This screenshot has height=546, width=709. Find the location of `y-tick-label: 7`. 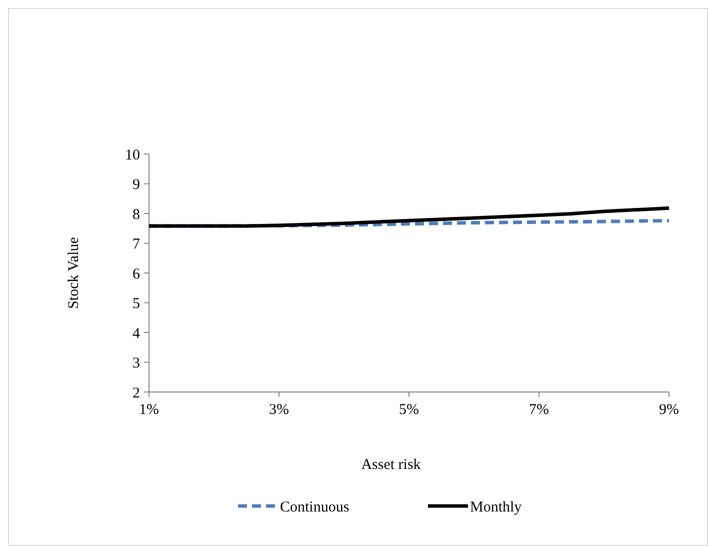

y-tick-label: 7 is located at coordinates (136, 244).